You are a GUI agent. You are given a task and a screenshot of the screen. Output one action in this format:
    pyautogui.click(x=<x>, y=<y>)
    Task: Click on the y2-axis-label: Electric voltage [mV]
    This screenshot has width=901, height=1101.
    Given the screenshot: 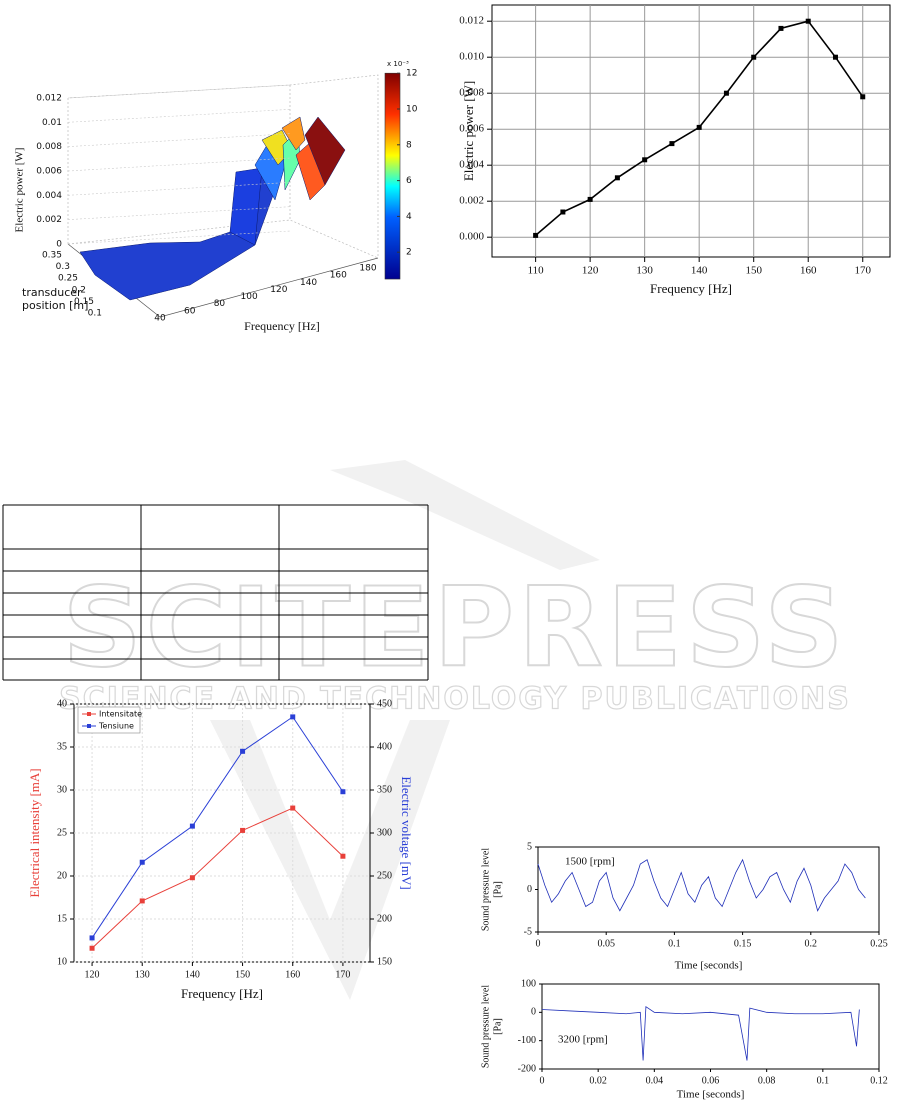 What is the action you would take?
    pyautogui.click(x=406, y=832)
    